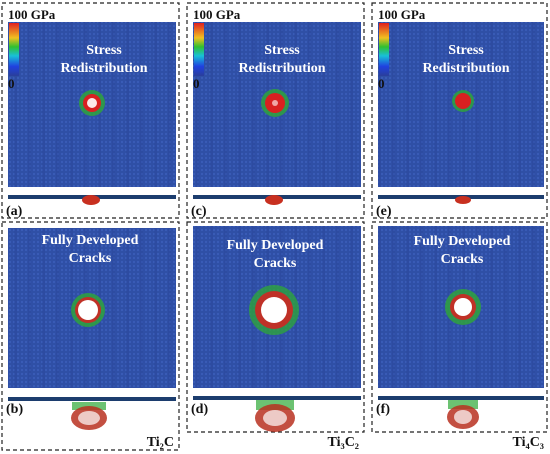  I want to click on material-label: Ti₃C₂, so click(343, 442).